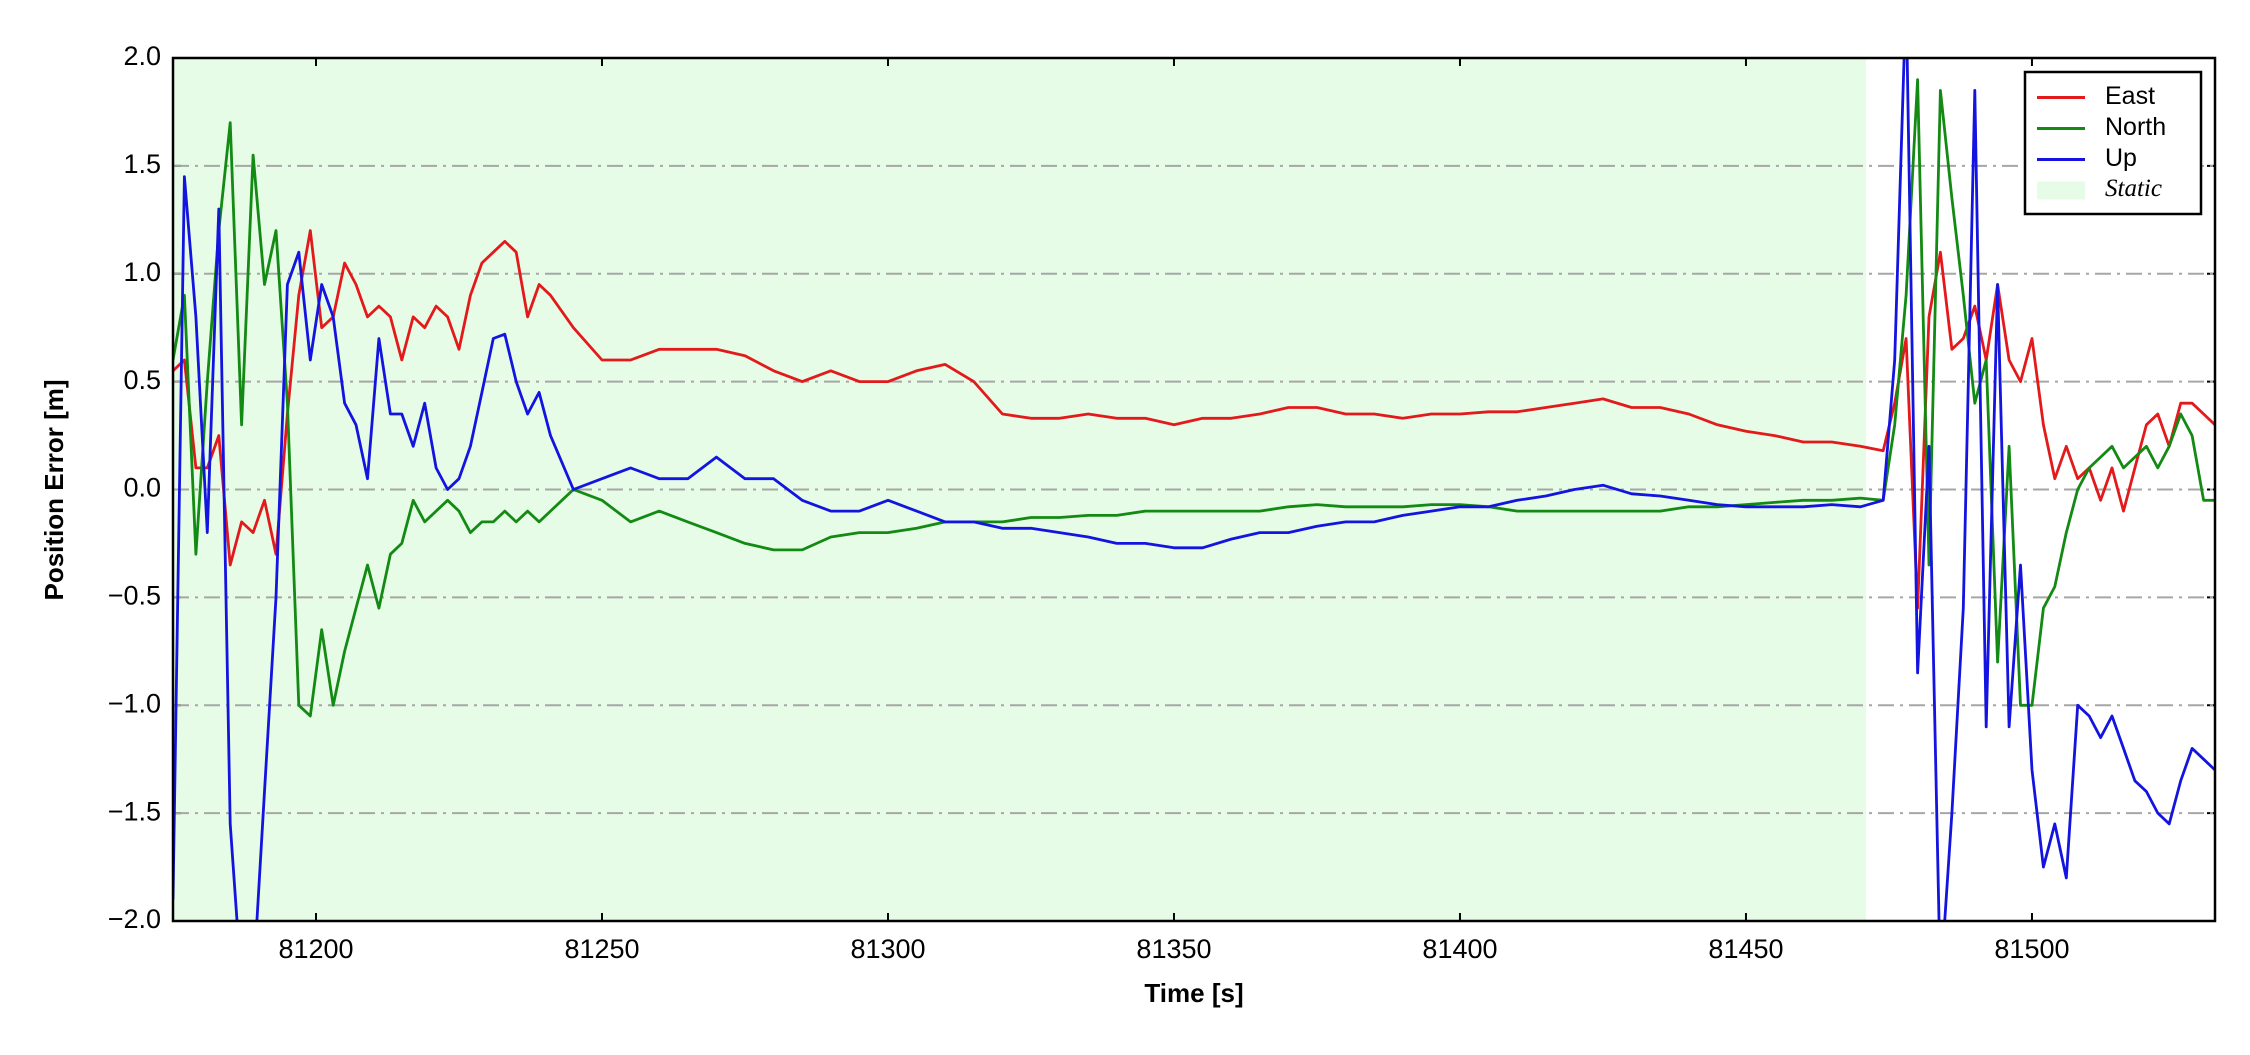 The image size is (2250, 1055). I want to click on x-tick-label: 81300, so click(887, 949).